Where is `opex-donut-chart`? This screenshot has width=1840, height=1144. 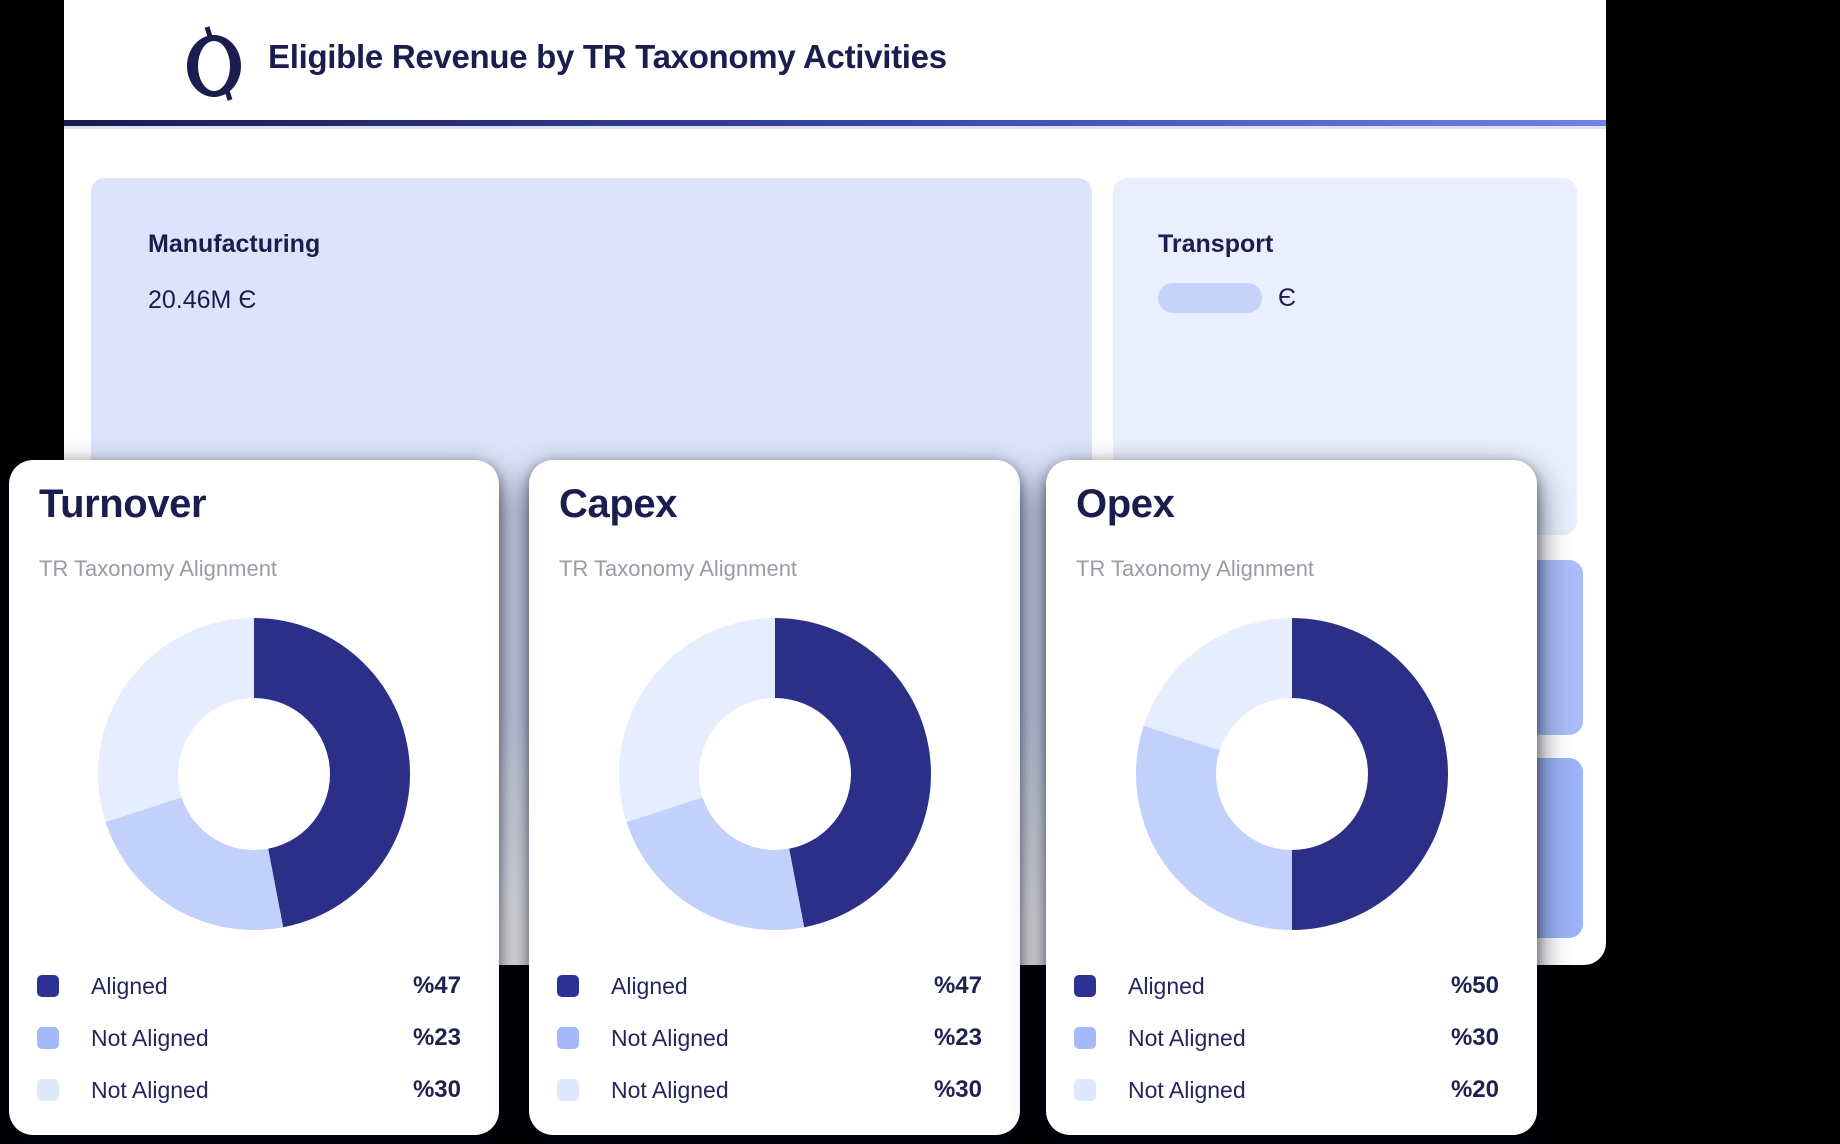
opex-donut-chart is located at coordinates (1291, 774).